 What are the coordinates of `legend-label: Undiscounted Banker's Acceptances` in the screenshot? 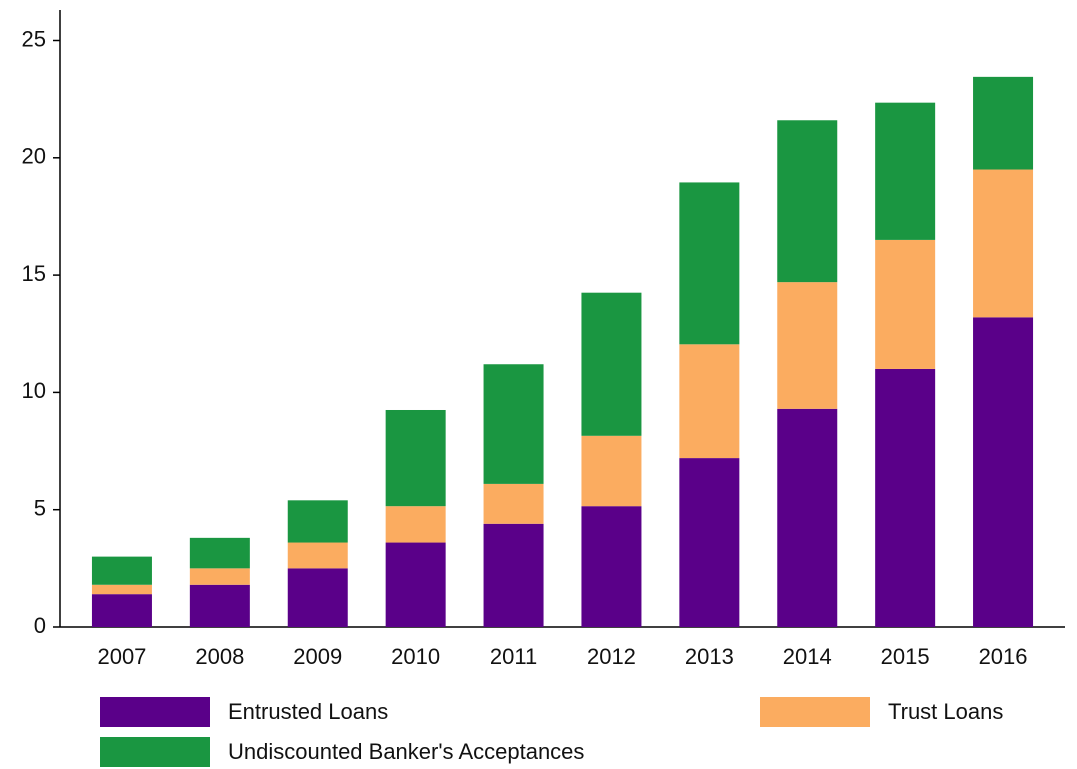 It's located at (406, 751).